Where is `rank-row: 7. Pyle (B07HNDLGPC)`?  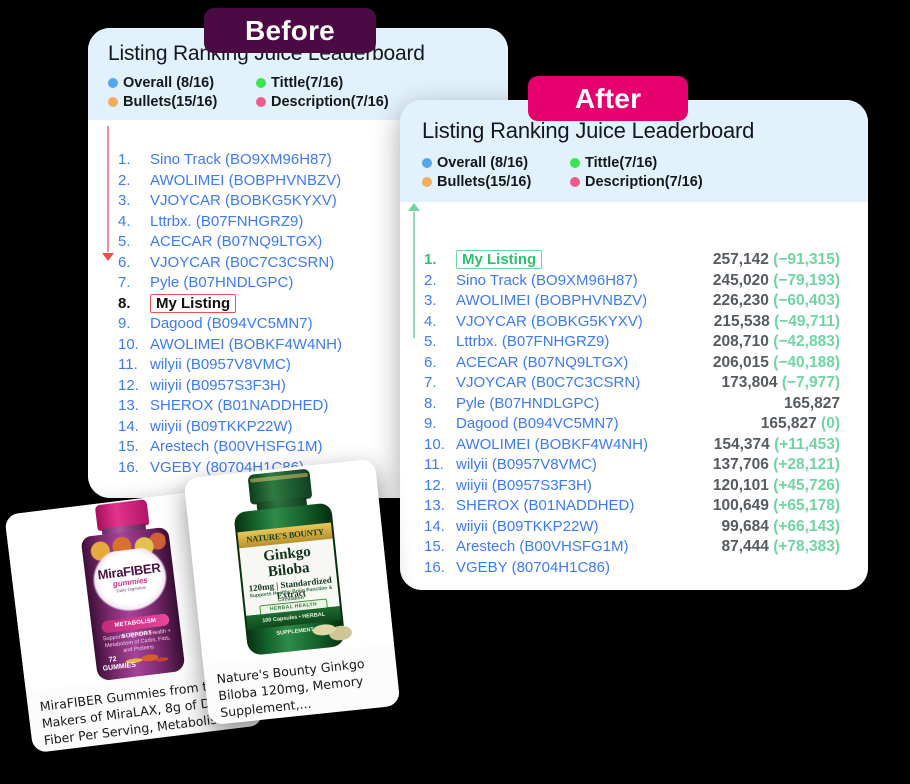 rank-row: 7. Pyle (B07HNDLGPC) is located at coordinates (313, 283).